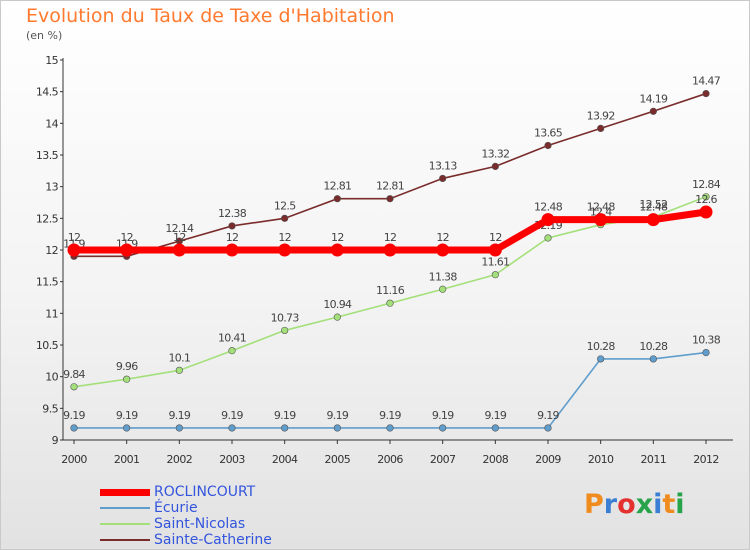 The width and height of the screenshot is (750, 550). Describe the element at coordinates (548, 459) in the screenshot. I see `x-tick-label: 2009` at that location.